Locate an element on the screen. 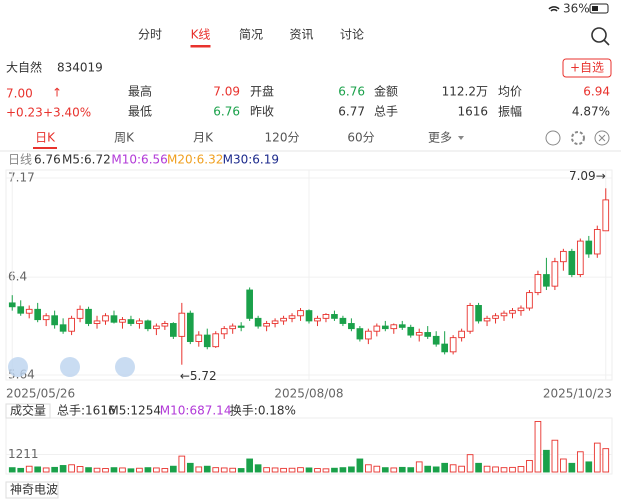  watch-button is located at coordinates (587, 68).